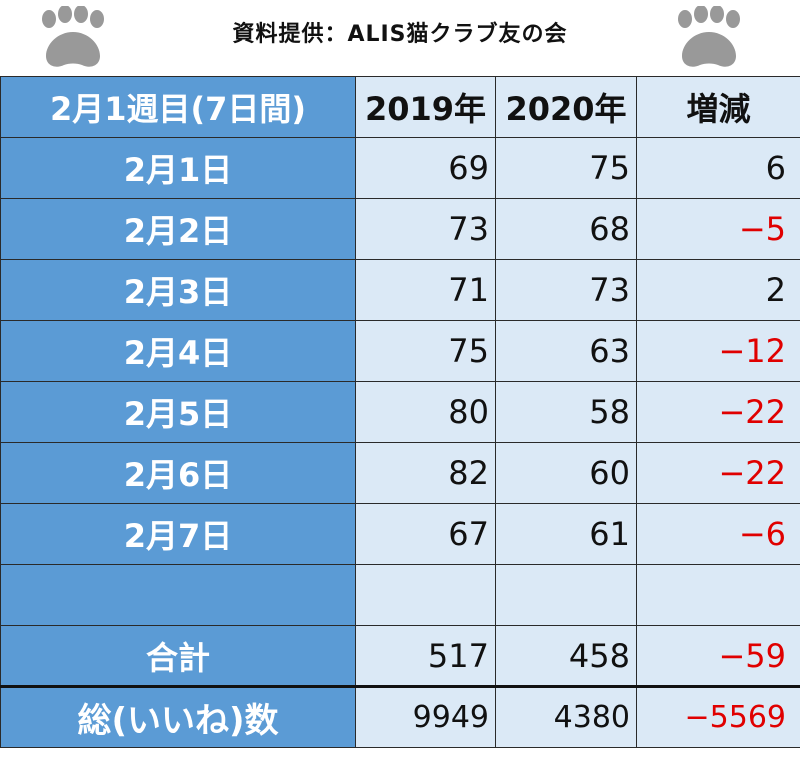 The height and width of the screenshot is (764, 800). What do you see at coordinates (178, 168) in the screenshot?
I see `row-date: 2月1日` at bounding box center [178, 168].